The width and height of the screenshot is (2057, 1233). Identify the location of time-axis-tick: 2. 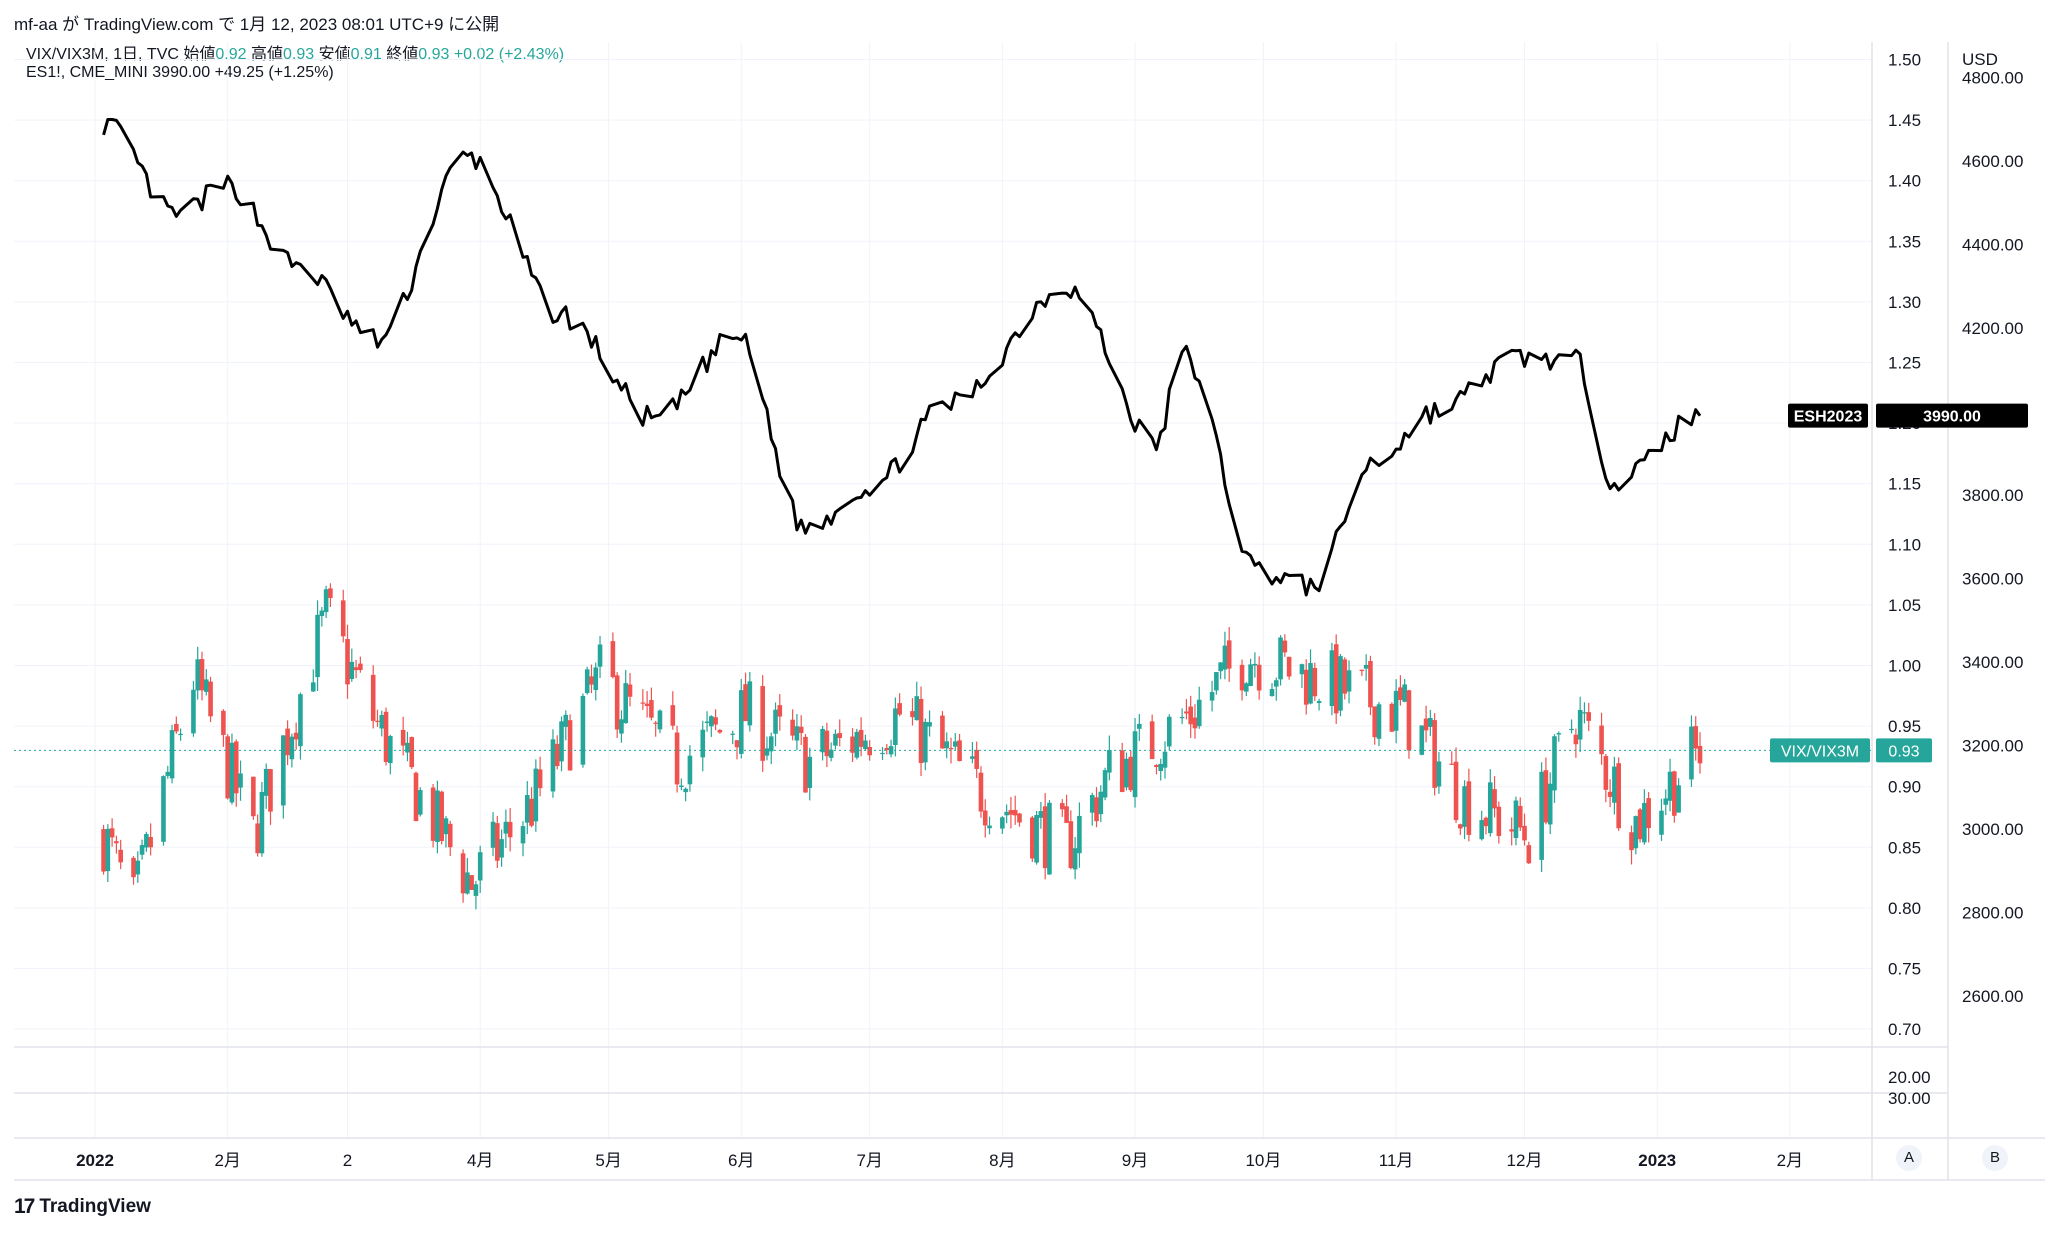
(347, 1160).